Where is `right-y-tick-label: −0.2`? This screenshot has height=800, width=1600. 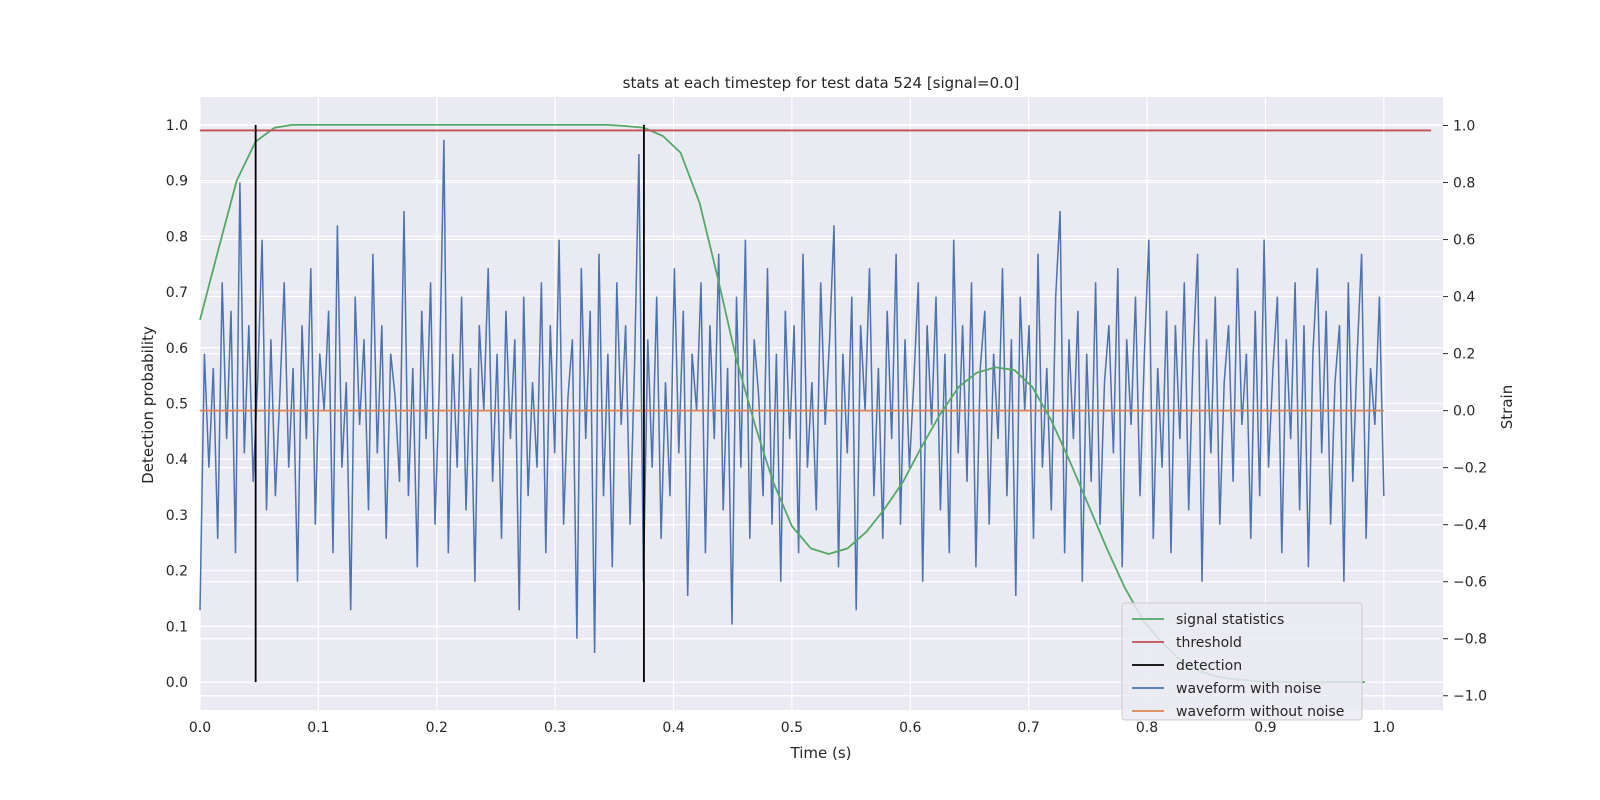 right-y-tick-label: −0.2 is located at coordinates (1470, 469).